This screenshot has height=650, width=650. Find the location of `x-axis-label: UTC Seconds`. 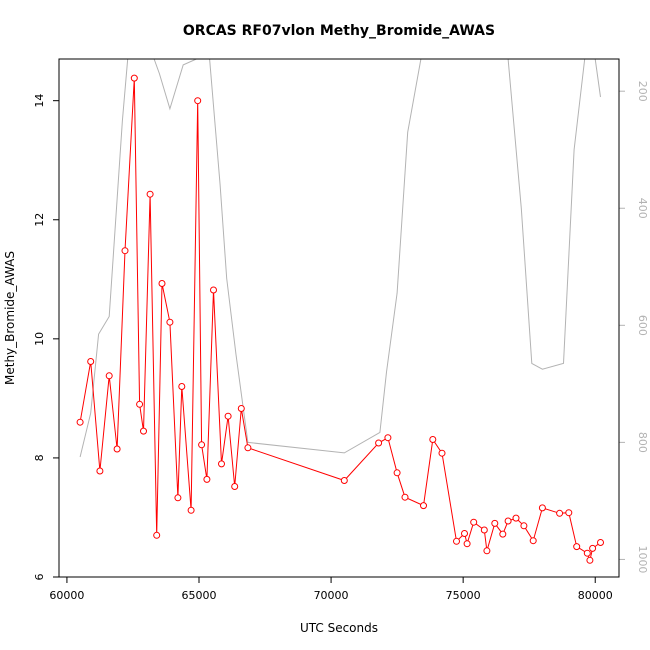

x-axis-label: UTC Seconds is located at coordinates (339, 628).